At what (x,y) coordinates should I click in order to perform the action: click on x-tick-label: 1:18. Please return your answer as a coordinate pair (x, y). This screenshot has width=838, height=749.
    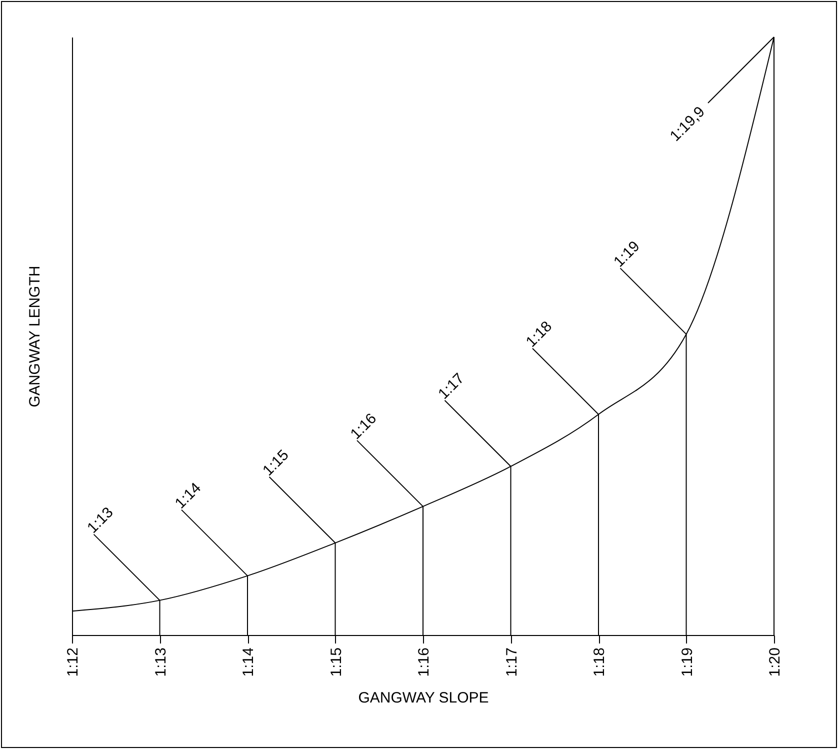
    Looking at the image, I should click on (599, 662).